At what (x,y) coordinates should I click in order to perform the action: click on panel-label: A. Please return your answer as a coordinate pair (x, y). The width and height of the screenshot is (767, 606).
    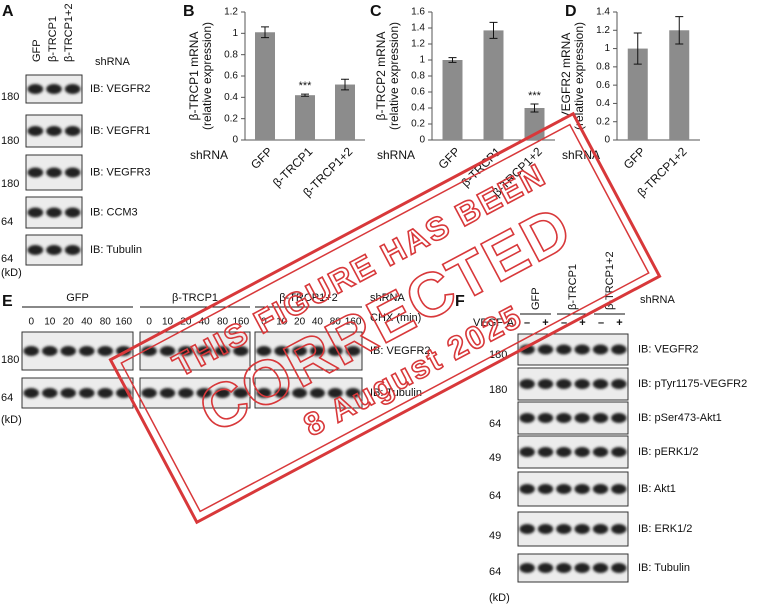
    Looking at the image, I should click on (8, 11).